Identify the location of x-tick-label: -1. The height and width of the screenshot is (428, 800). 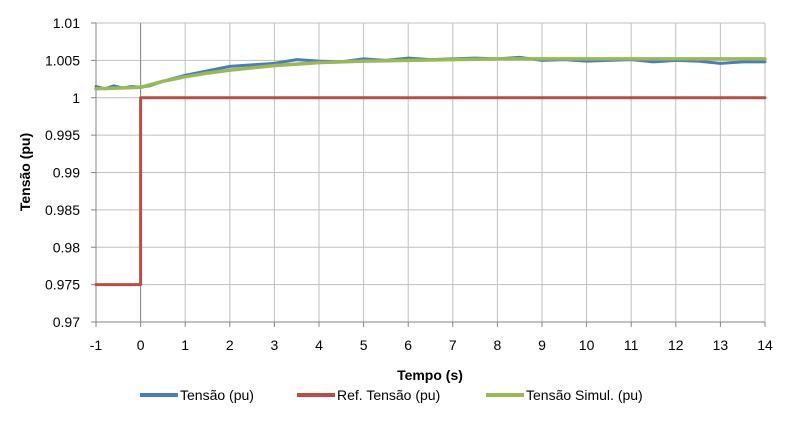
(96, 345).